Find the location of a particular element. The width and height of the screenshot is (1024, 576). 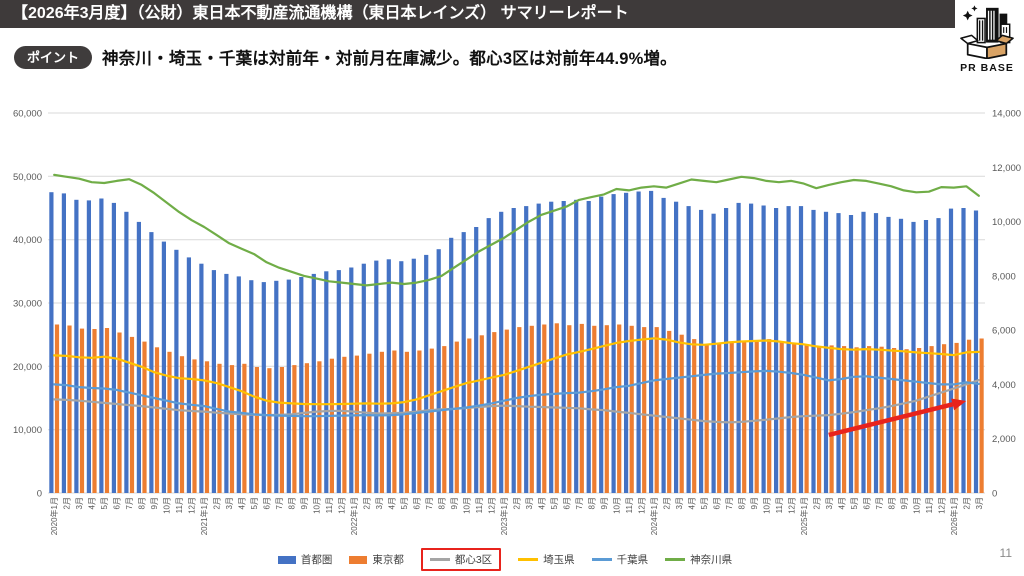

legend-item-shutoken: 首都圏 is located at coordinates (304, 559).